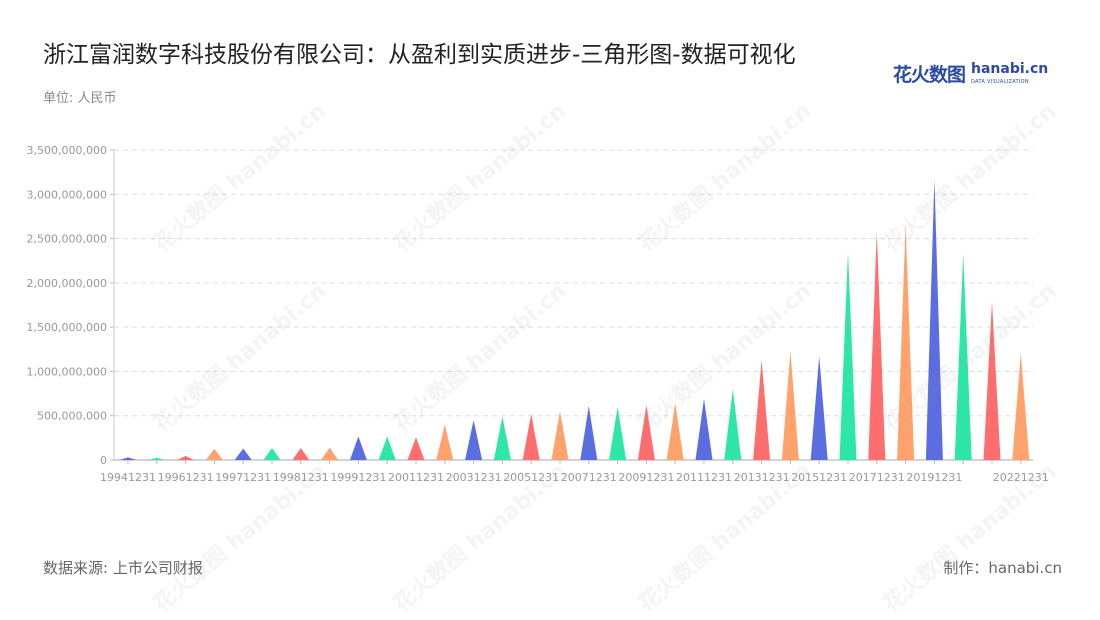 The image size is (1100, 620). Describe the element at coordinates (123, 568) in the screenshot. I see `data-source-note: 数据来源: 上市公司财报` at that location.